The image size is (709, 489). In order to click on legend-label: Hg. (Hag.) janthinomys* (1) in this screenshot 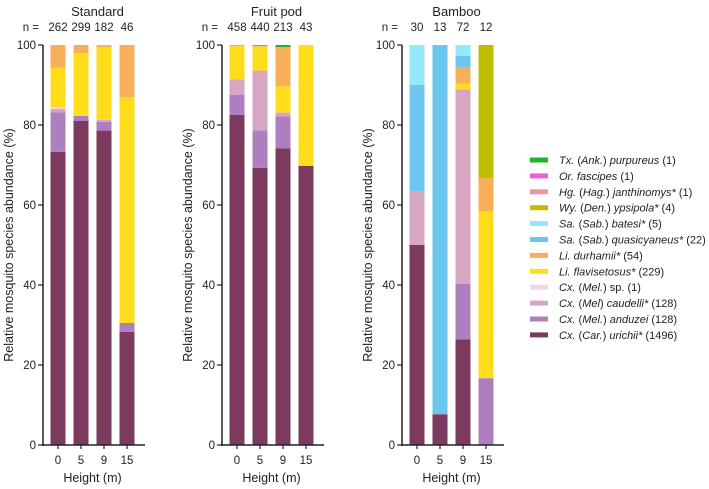, I will do `click(625, 193)`.